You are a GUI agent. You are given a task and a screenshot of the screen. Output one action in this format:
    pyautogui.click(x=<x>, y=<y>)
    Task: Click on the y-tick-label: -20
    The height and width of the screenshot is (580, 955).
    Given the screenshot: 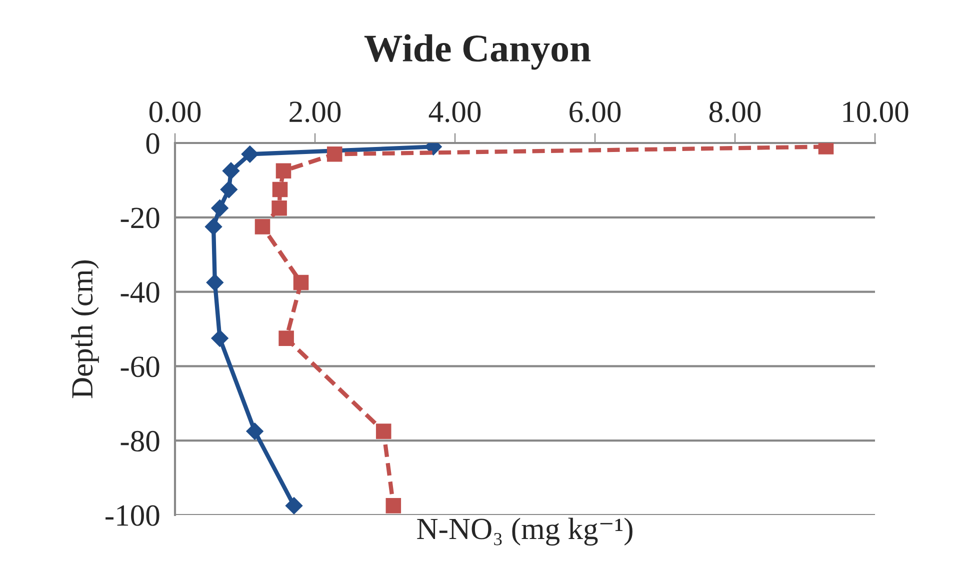 What is the action you would take?
    pyautogui.click(x=140, y=218)
    